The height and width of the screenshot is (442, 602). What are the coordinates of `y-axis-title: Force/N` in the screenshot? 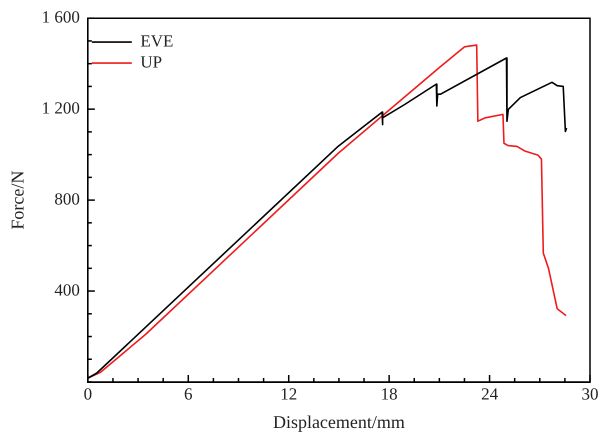 It's located at (18, 200).